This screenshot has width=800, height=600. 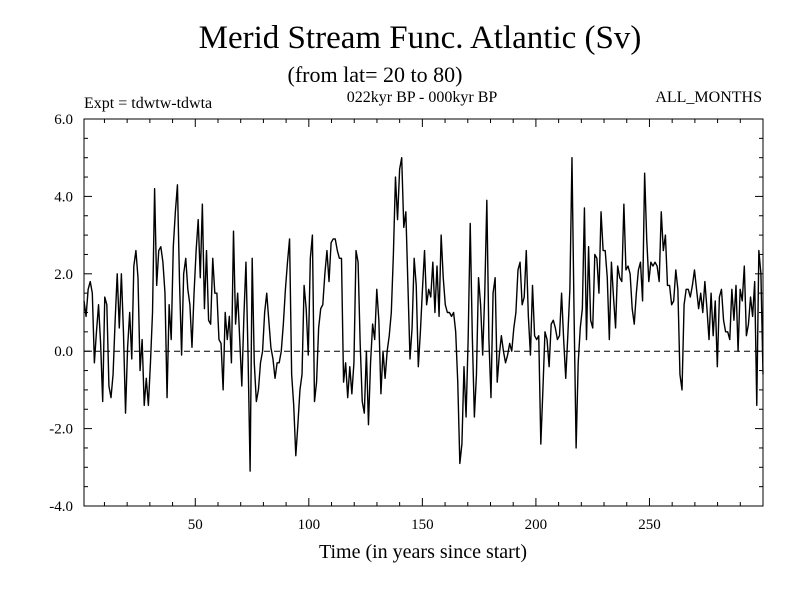 What do you see at coordinates (423, 552) in the screenshot?
I see `x-axis-label: Time (in years since start)` at bounding box center [423, 552].